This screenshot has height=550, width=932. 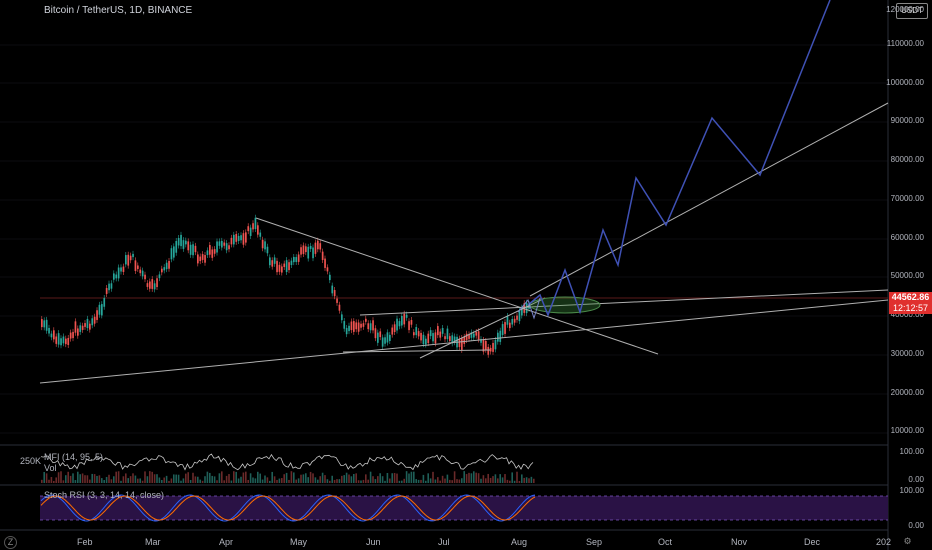 What do you see at coordinates (907, 120) in the screenshot?
I see `price-label: 90000.00` at bounding box center [907, 120].